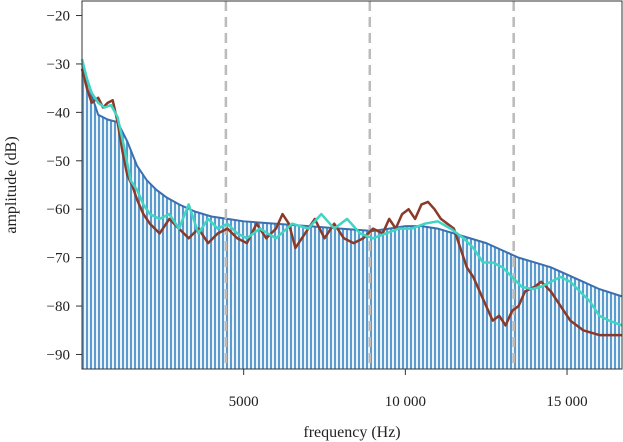 The width and height of the screenshot is (623, 442). Describe the element at coordinates (58, 113) in the screenshot. I see `y-tick-label: −40` at that location.